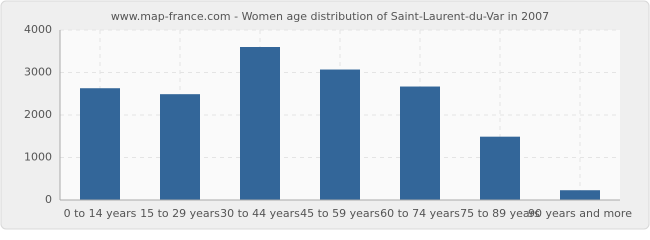 This screenshot has width=650, height=240. I want to click on x-tick-label: 15 to 29 years, so click(180, 213).